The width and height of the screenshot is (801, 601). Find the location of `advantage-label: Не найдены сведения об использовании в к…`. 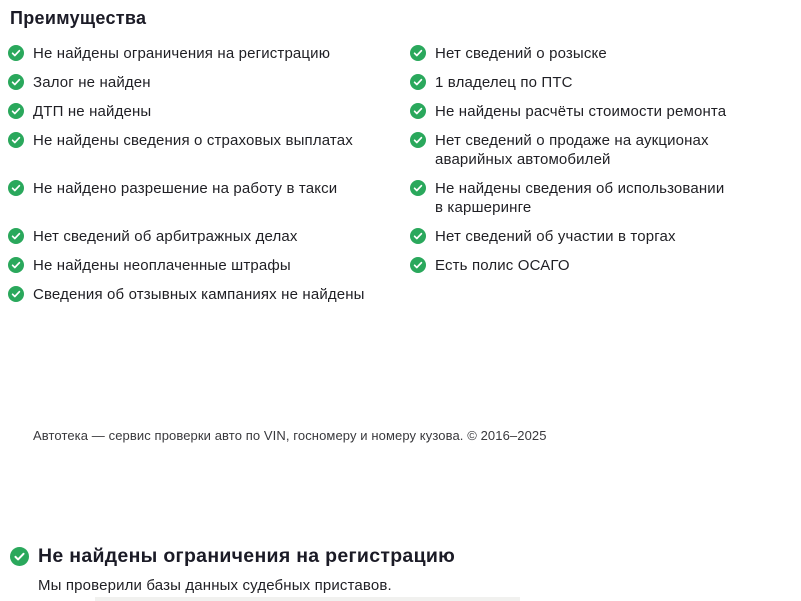

advantage-label: Не найдены сведения об использовании в к… is located at coordinates (580, 198).